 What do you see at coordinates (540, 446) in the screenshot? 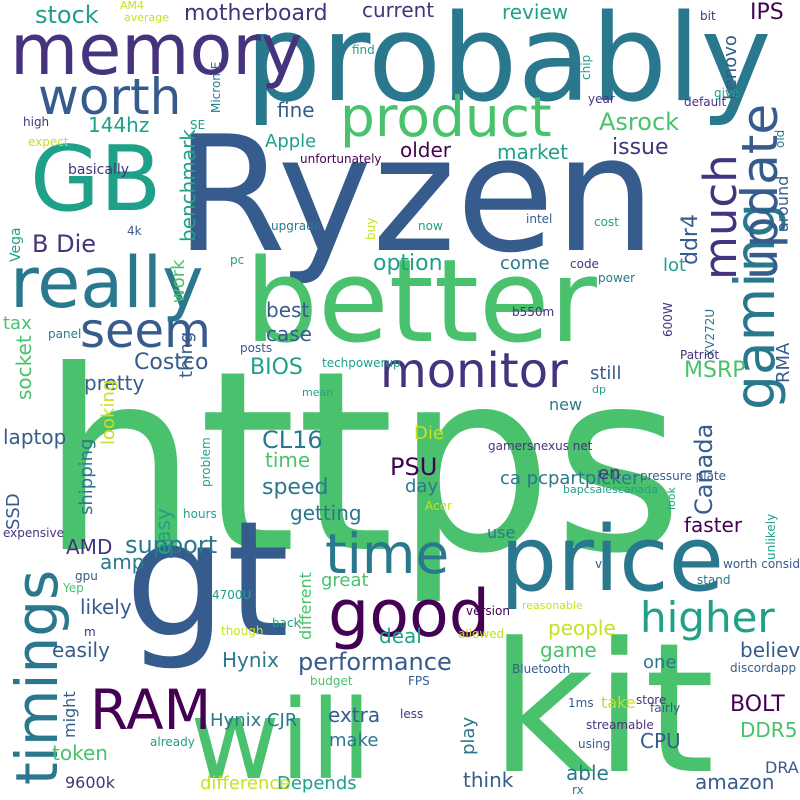
I see `word-panel: gamersnexus net` at bounding box center [540, 446].